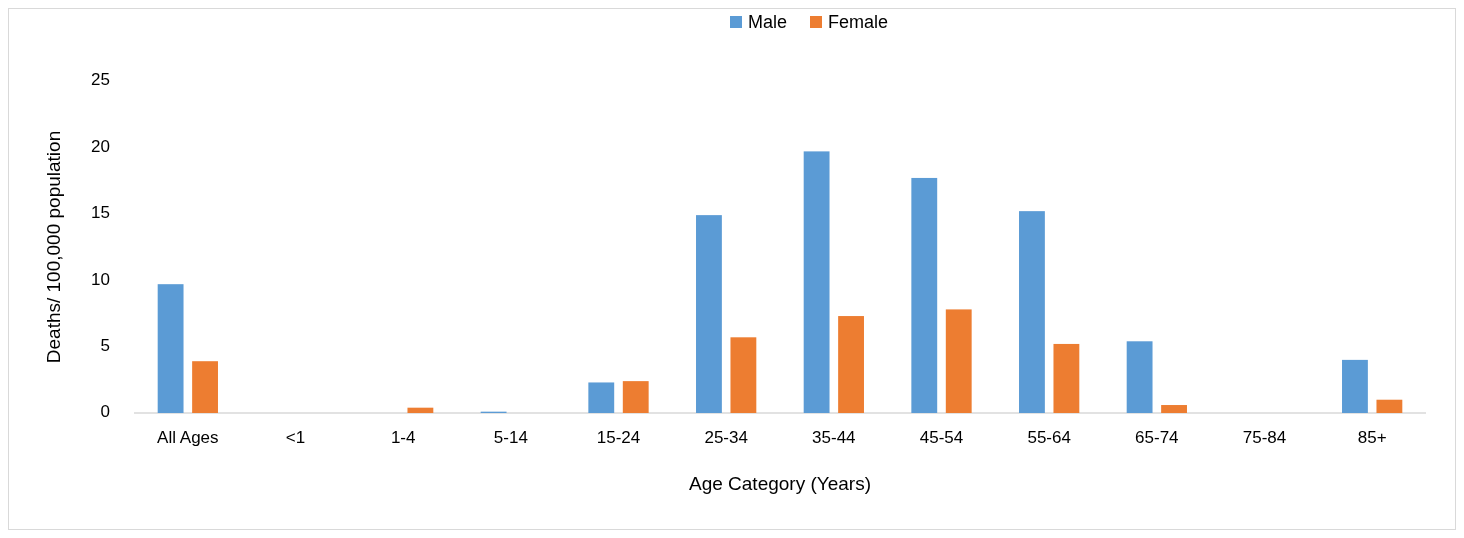 Image resolution: width=1464 pixels, height=538 pixels. Describe the element at coordinates (618, 437) in the screenshot. I see `x-tick-label: 15-24` at that location.